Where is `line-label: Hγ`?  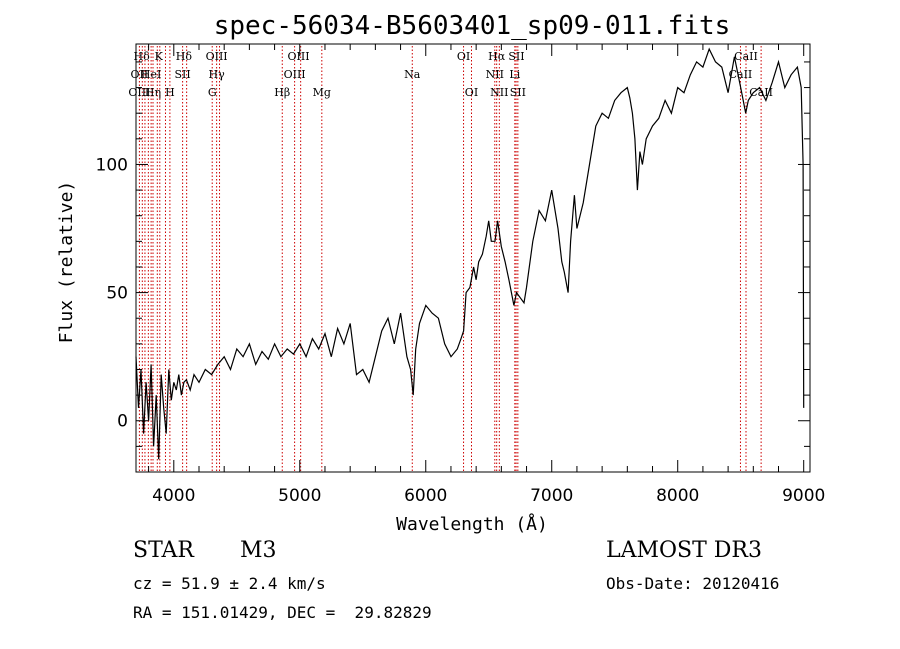
line-label: Hγ is located at coordinates (217, 74).